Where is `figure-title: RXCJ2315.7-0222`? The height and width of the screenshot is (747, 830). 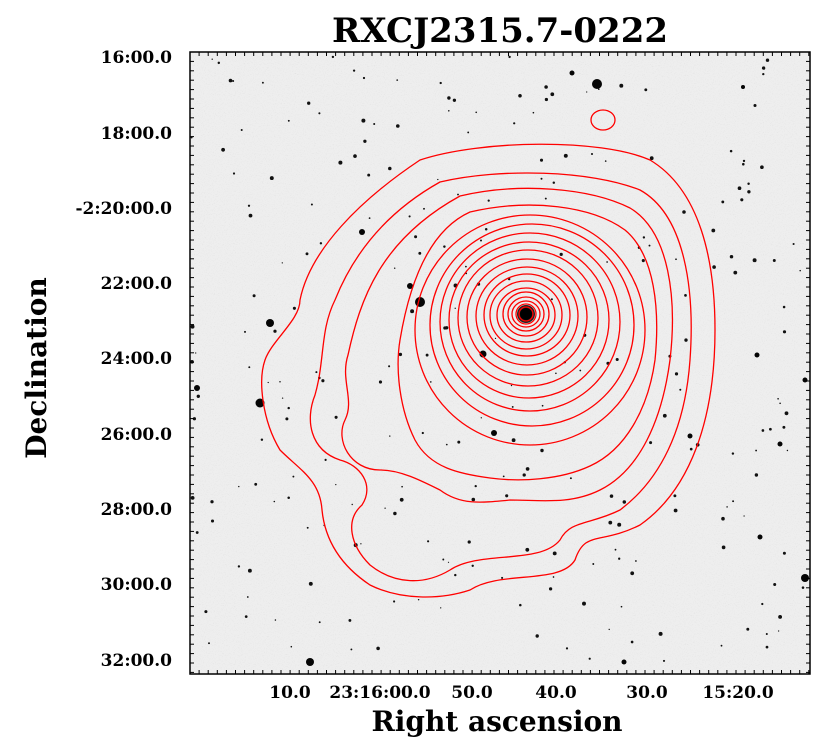 figure-title: RXCJ2315.7-0222 is located at coordinates (500, 31).